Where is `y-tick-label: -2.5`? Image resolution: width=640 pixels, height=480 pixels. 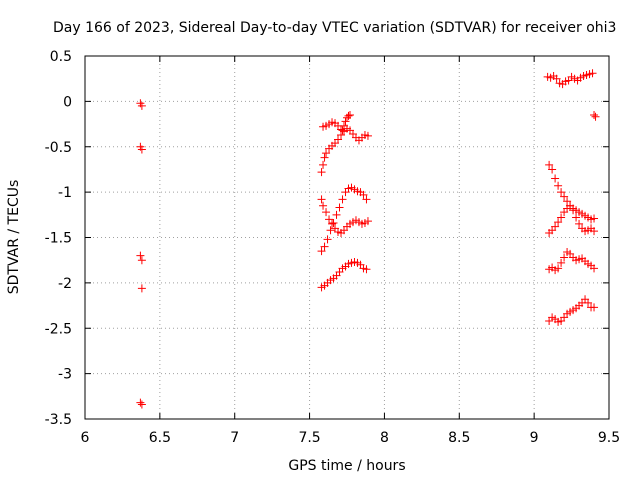
y-tick-label: -2.5 is located at coordinates (58, 329).